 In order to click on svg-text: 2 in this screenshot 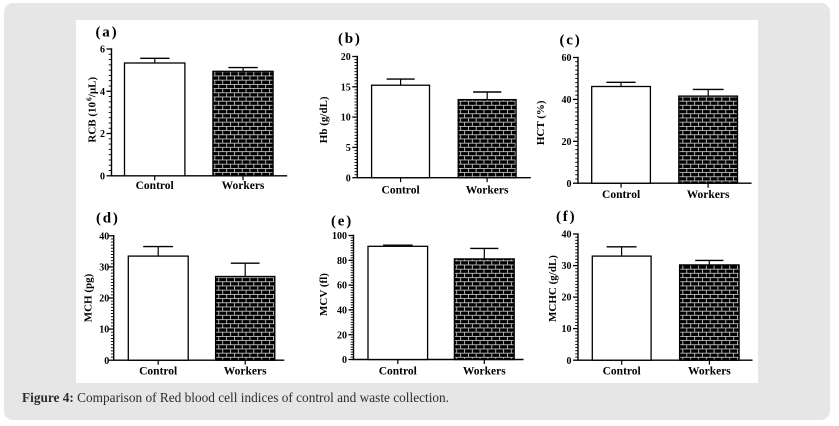, I will do `click(102, 134)`.